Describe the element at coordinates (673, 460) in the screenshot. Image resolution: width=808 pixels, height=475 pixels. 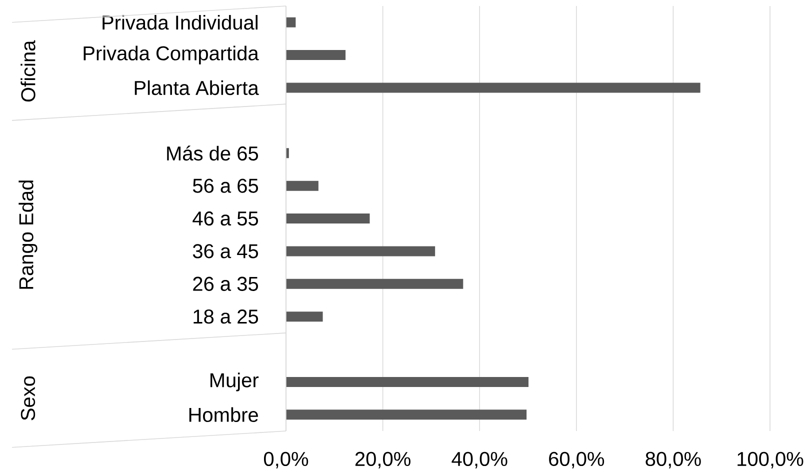
I see `x-tick-label: 80,0%` at that location.